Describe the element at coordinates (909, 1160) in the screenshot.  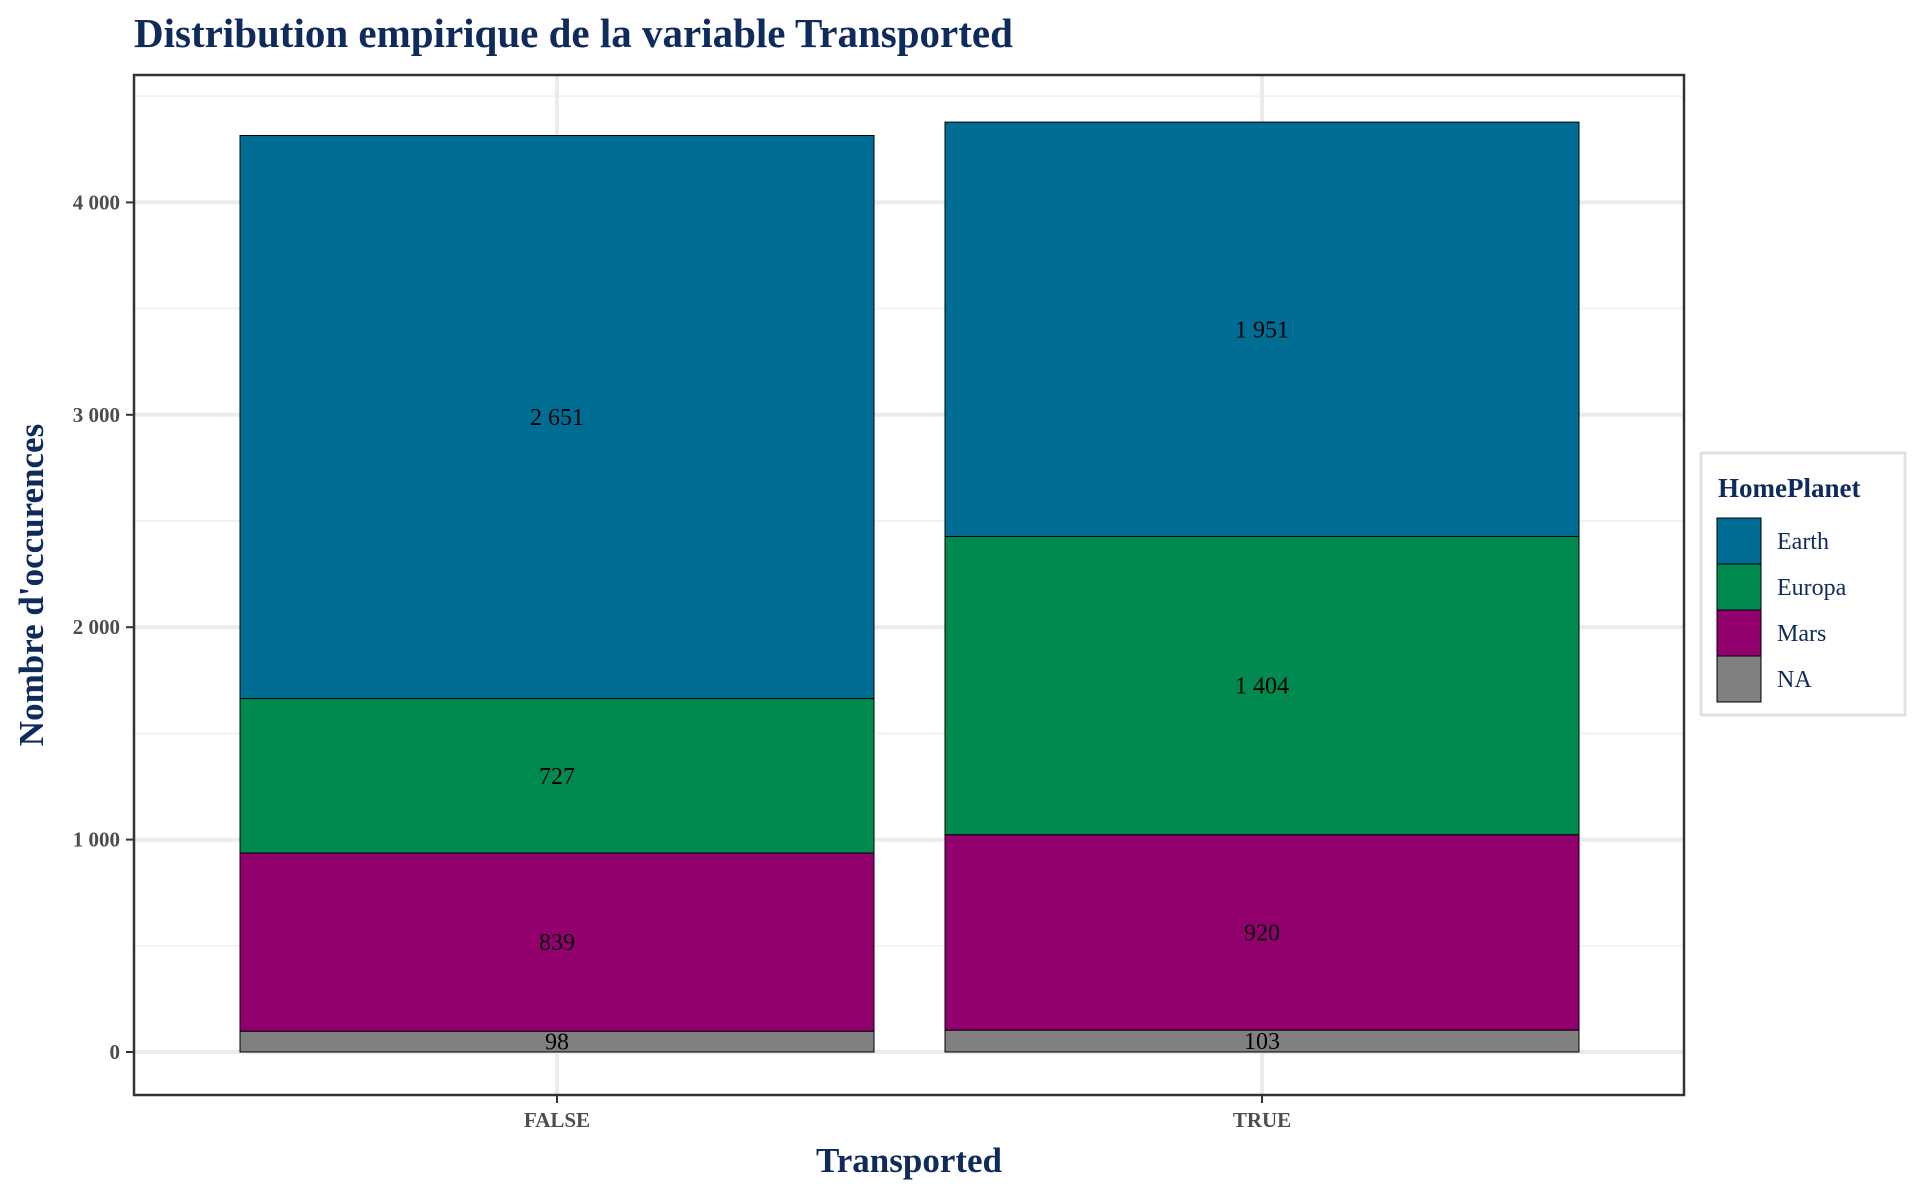
I see `x-axis-title: Transported` at that location.